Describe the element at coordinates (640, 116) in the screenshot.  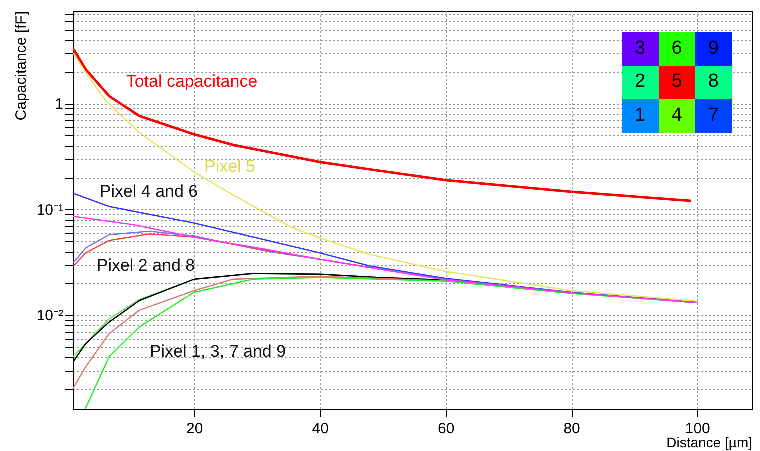
I see `annotation: 1` at that location.